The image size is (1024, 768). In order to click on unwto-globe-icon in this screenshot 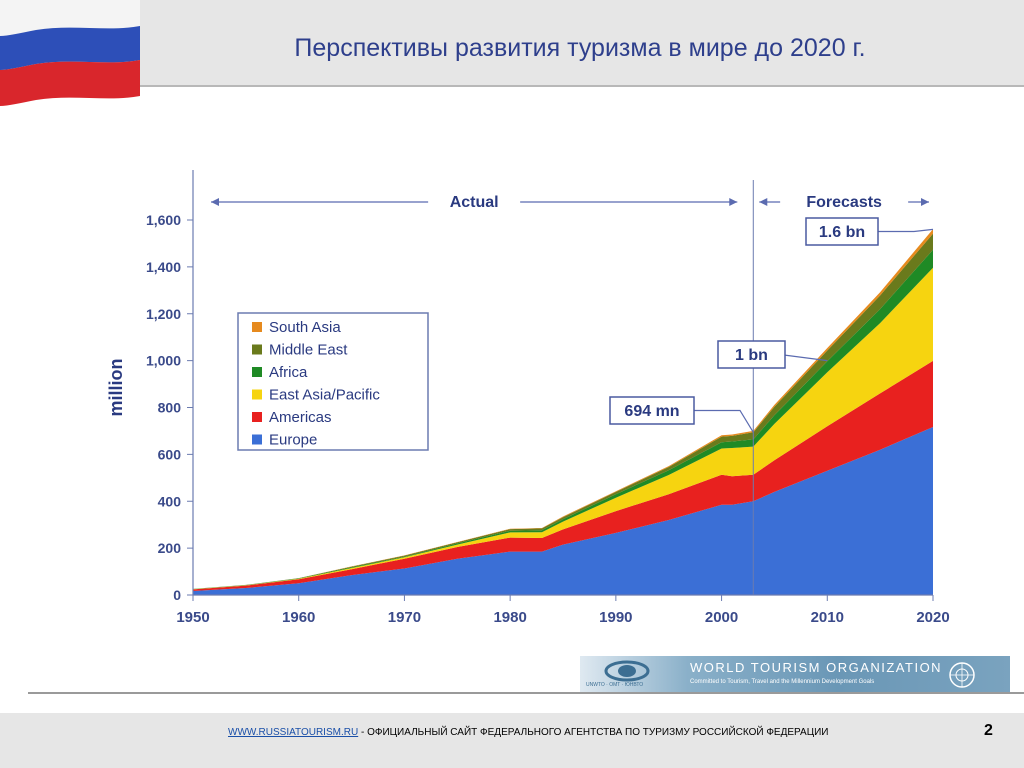, I will do `click(627, 671)`.